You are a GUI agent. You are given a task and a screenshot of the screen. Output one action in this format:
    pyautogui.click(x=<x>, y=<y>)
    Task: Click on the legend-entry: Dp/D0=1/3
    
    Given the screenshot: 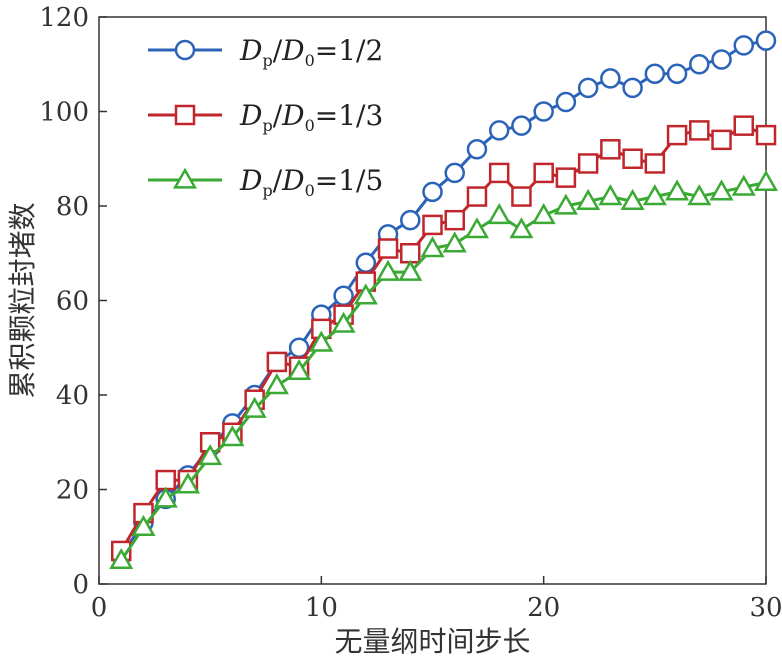 What is the action you would take?
    pyautogui.click(x=265, y=117)
    